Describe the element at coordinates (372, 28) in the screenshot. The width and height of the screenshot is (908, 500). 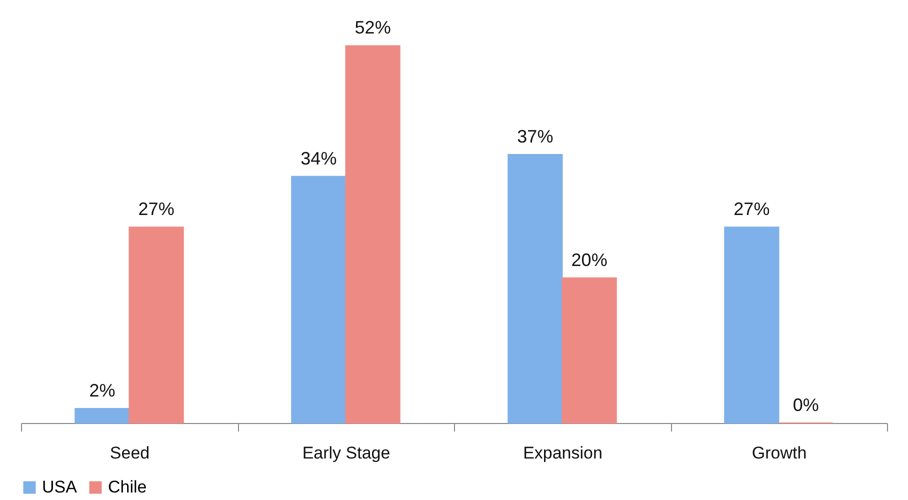
I see `data-label: 52%` at that location.